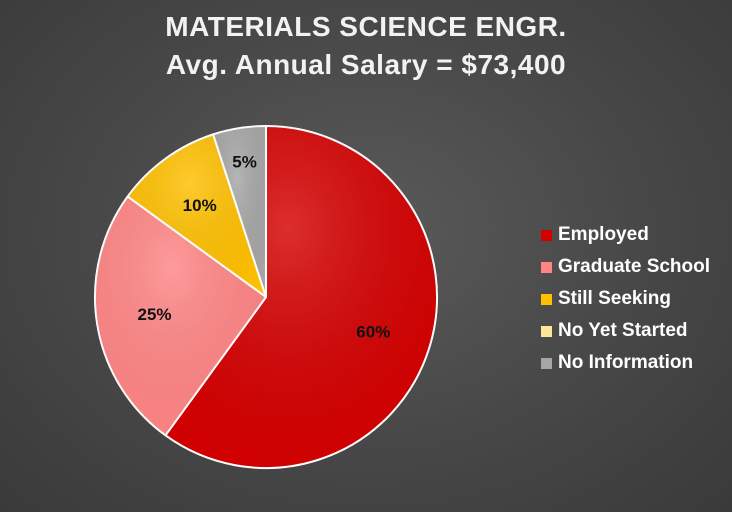  I want to click on legend-label-not-yet-started: No Yet Started, so click(623, 330).